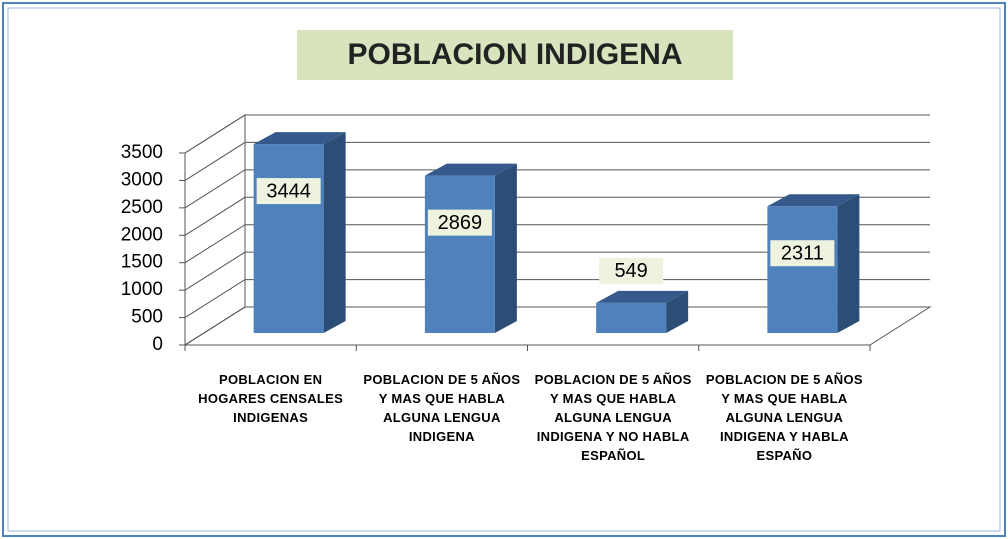  I want to click on x-tick-label: POBLACION EN HOGARES CENSALES INDIGENAS, so click(271, 398).